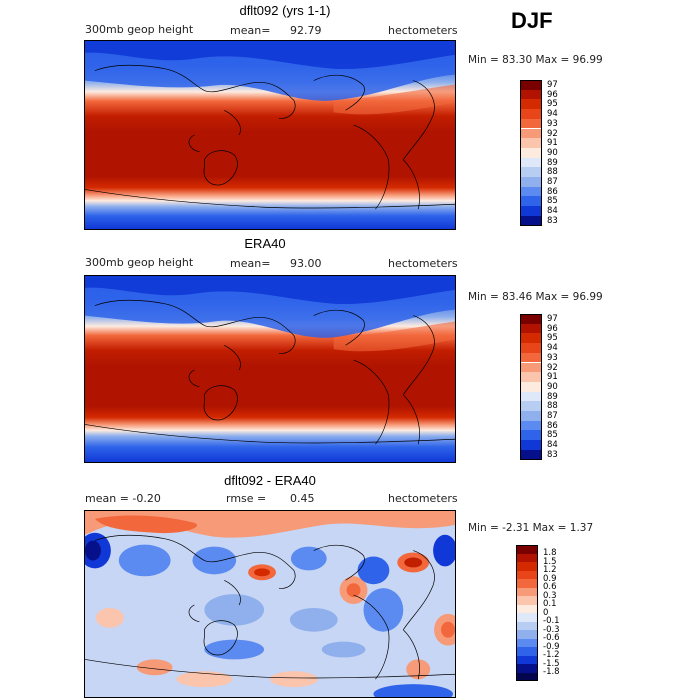 The image size is (700, 700). What do you see at coordinates (546, 612) in the screenshot?
I see `colorbar-label: 0` at bounding box center [546, 612].